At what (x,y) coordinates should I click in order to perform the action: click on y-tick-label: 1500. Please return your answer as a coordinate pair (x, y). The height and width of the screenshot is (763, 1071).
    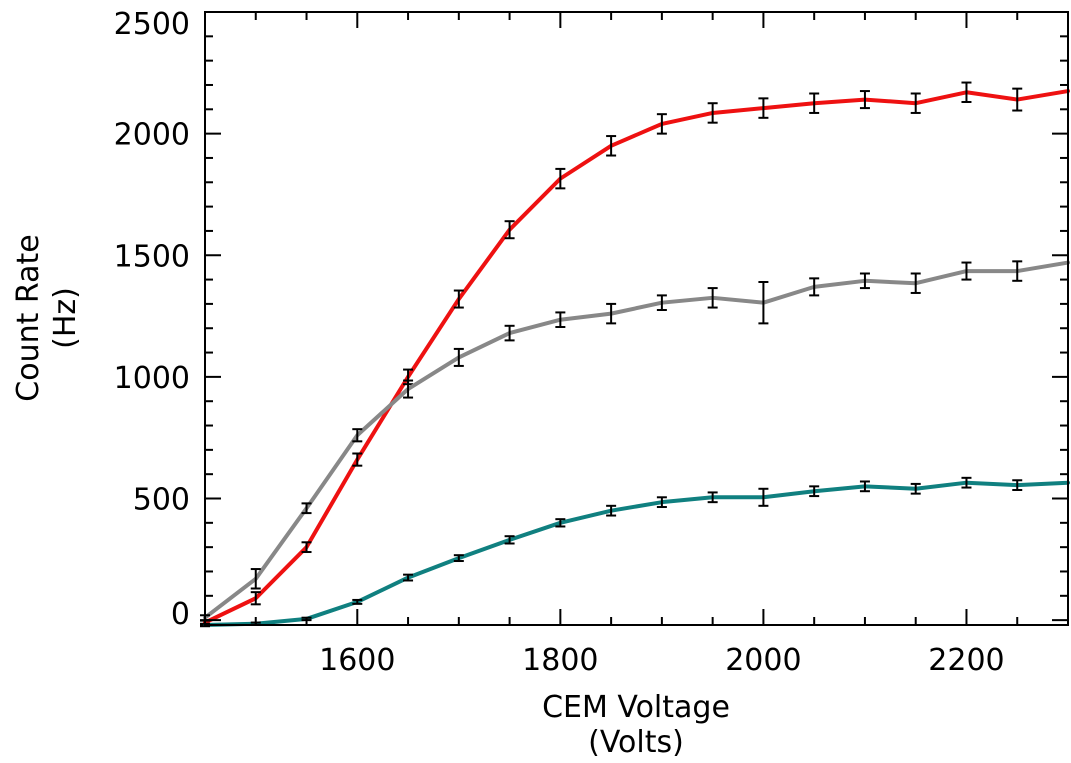
    Looking at the image, I should click on (152, 256).